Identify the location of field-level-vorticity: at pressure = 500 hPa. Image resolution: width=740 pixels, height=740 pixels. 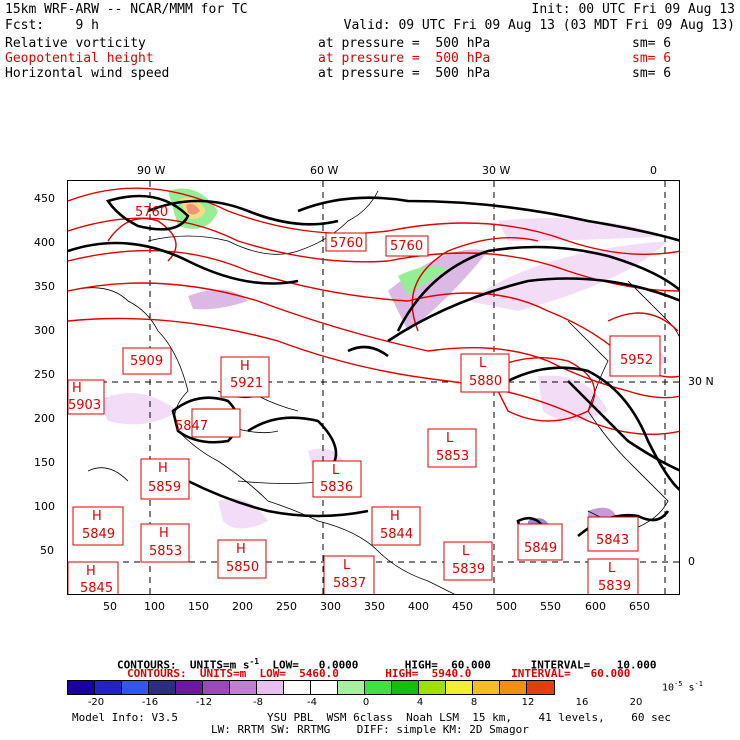
(404, 43).